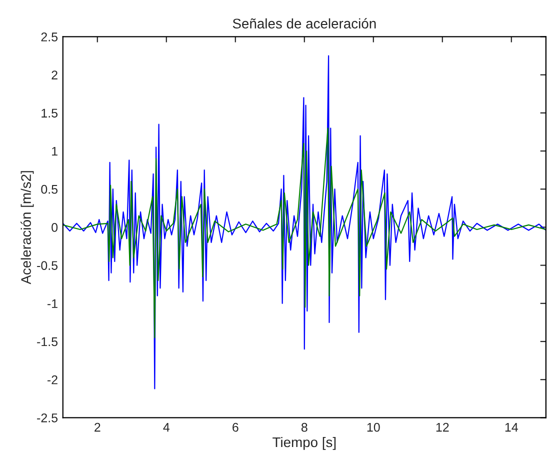 The height and width of the screenshot is (459, 547). Describe the element at coordinates (511, 427) in the screenshot. I see `x-tick-label: 14` at that location.